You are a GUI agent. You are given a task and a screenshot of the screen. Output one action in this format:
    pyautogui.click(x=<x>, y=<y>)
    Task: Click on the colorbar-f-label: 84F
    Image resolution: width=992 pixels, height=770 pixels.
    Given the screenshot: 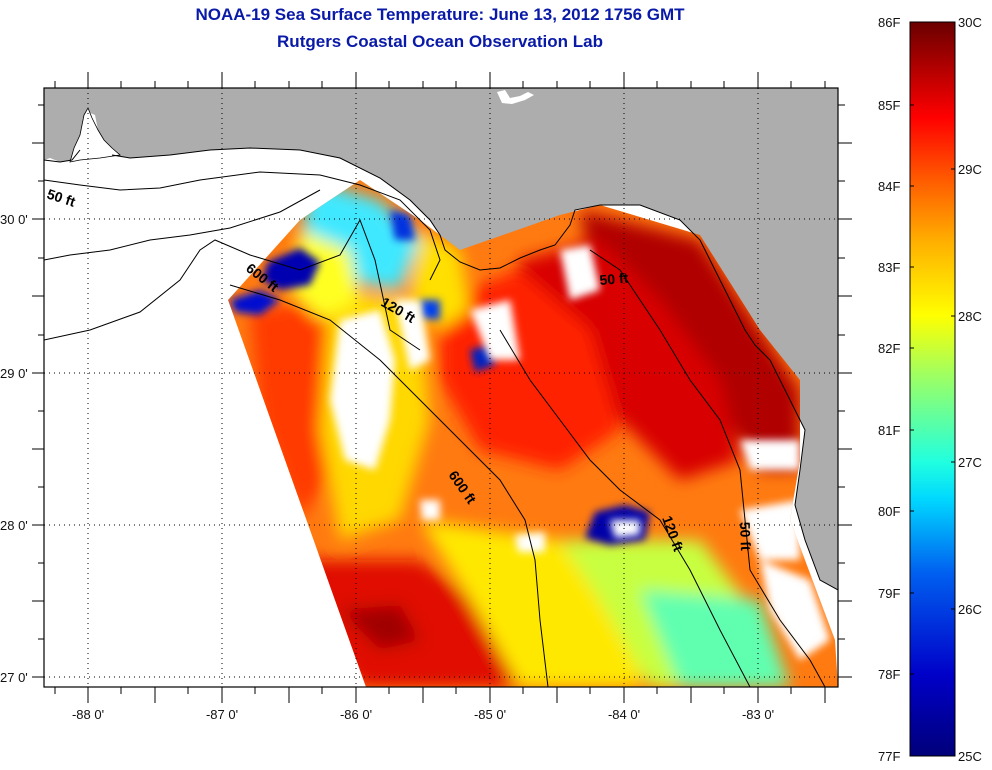 What is the action you would take?
    pyautogui.click(x=889, y=186)
    